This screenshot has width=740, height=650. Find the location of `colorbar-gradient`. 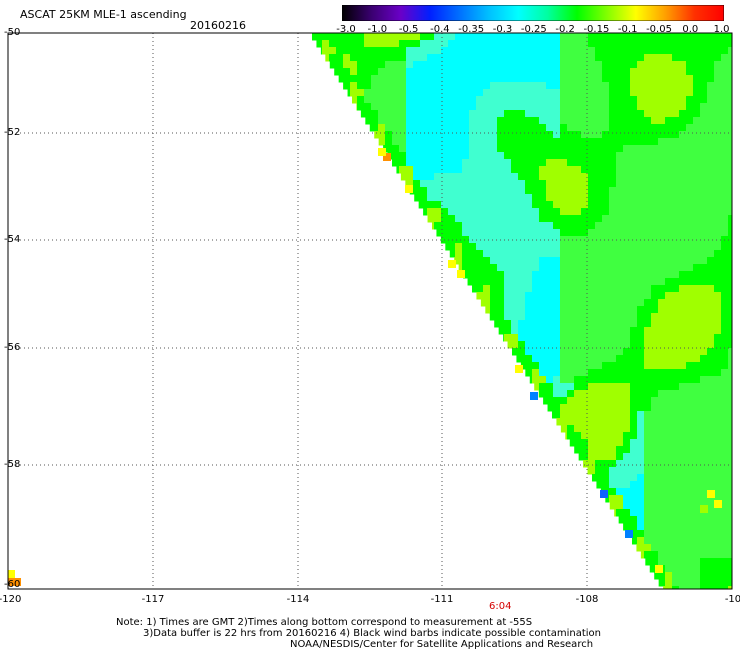

colorbar-gradient is located at coordinates (533, 13).